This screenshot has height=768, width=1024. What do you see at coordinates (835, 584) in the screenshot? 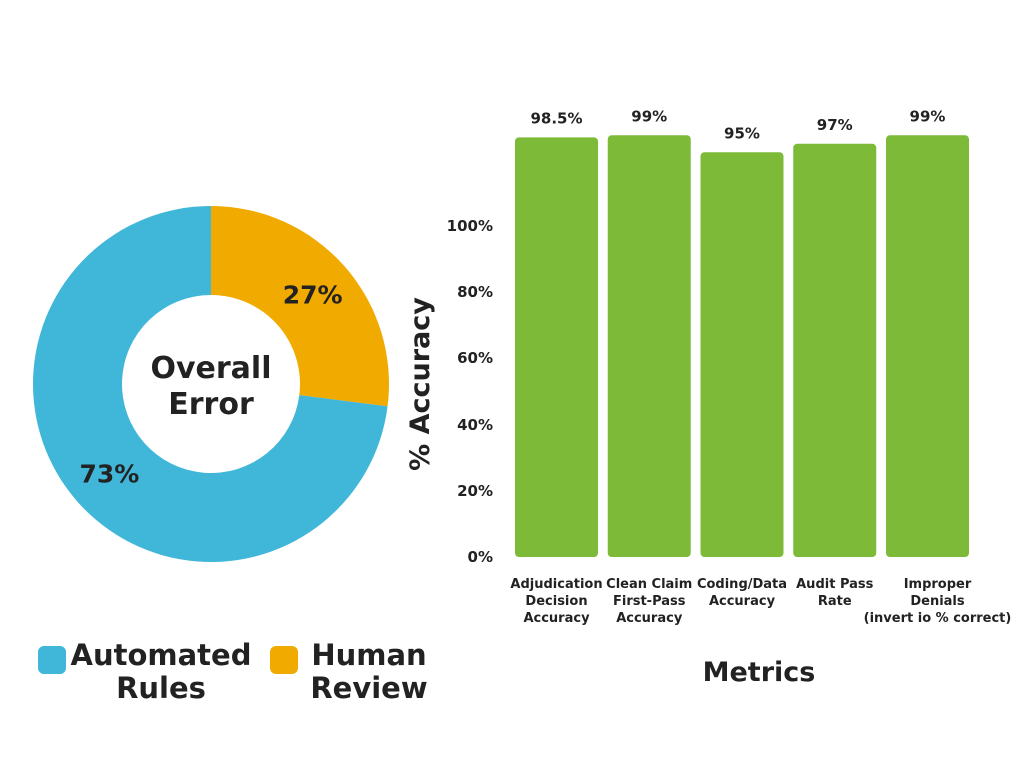
I see `x-tick-label: Audit Pass` at bounding box center [835, 584].